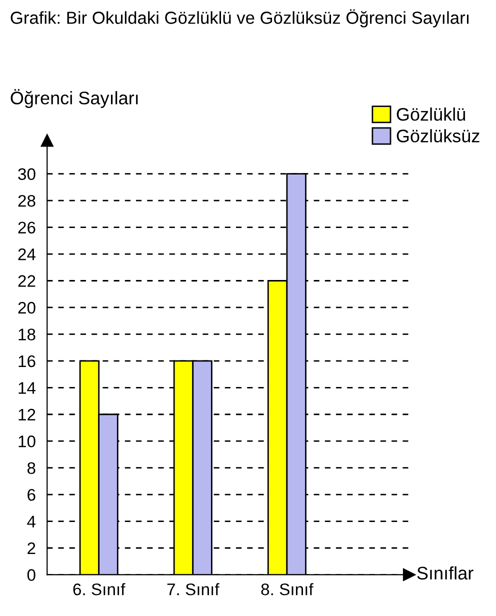 The width and height of the screenshot is (496, 616). What do you see at coordinates (27, 281) in the screenshot?
I see `y-tick-label: 22` at bounding box center [27, 281].